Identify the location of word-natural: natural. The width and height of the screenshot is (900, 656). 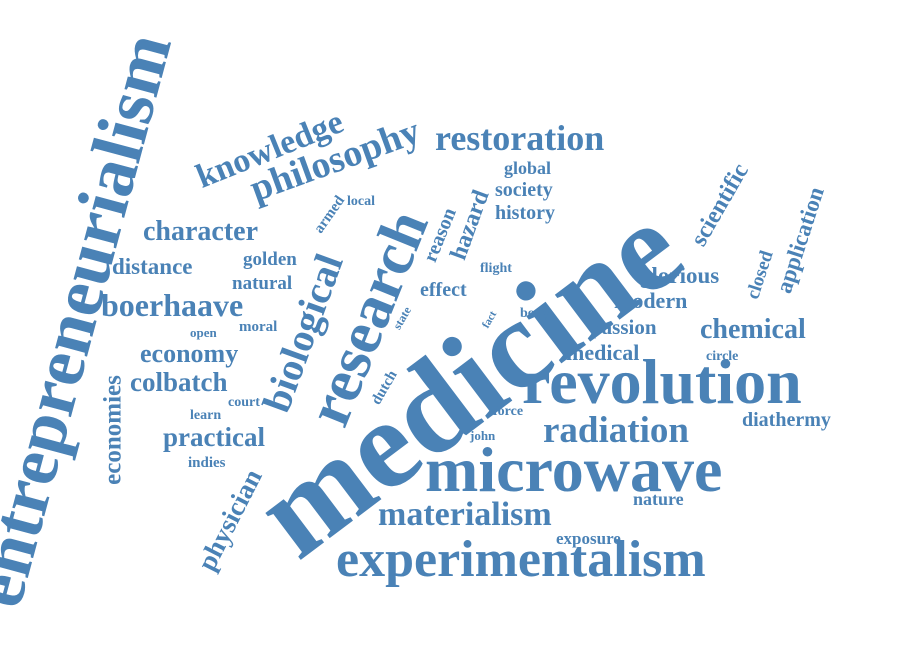
(262, 283).